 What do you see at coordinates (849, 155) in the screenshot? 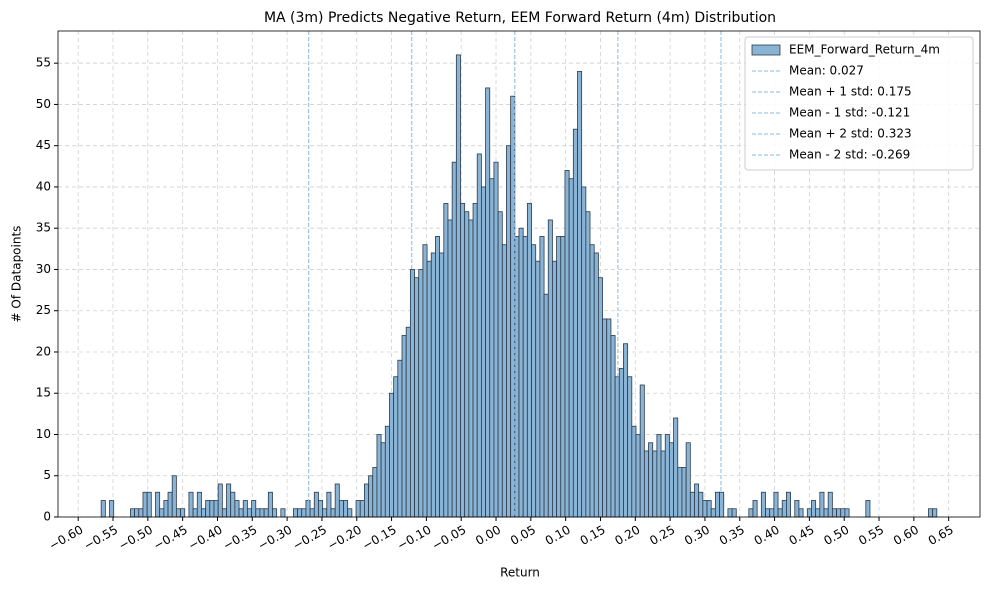
I see `legend-label: Mean - 2 std: -0.269` at bounding box center [849, 155].